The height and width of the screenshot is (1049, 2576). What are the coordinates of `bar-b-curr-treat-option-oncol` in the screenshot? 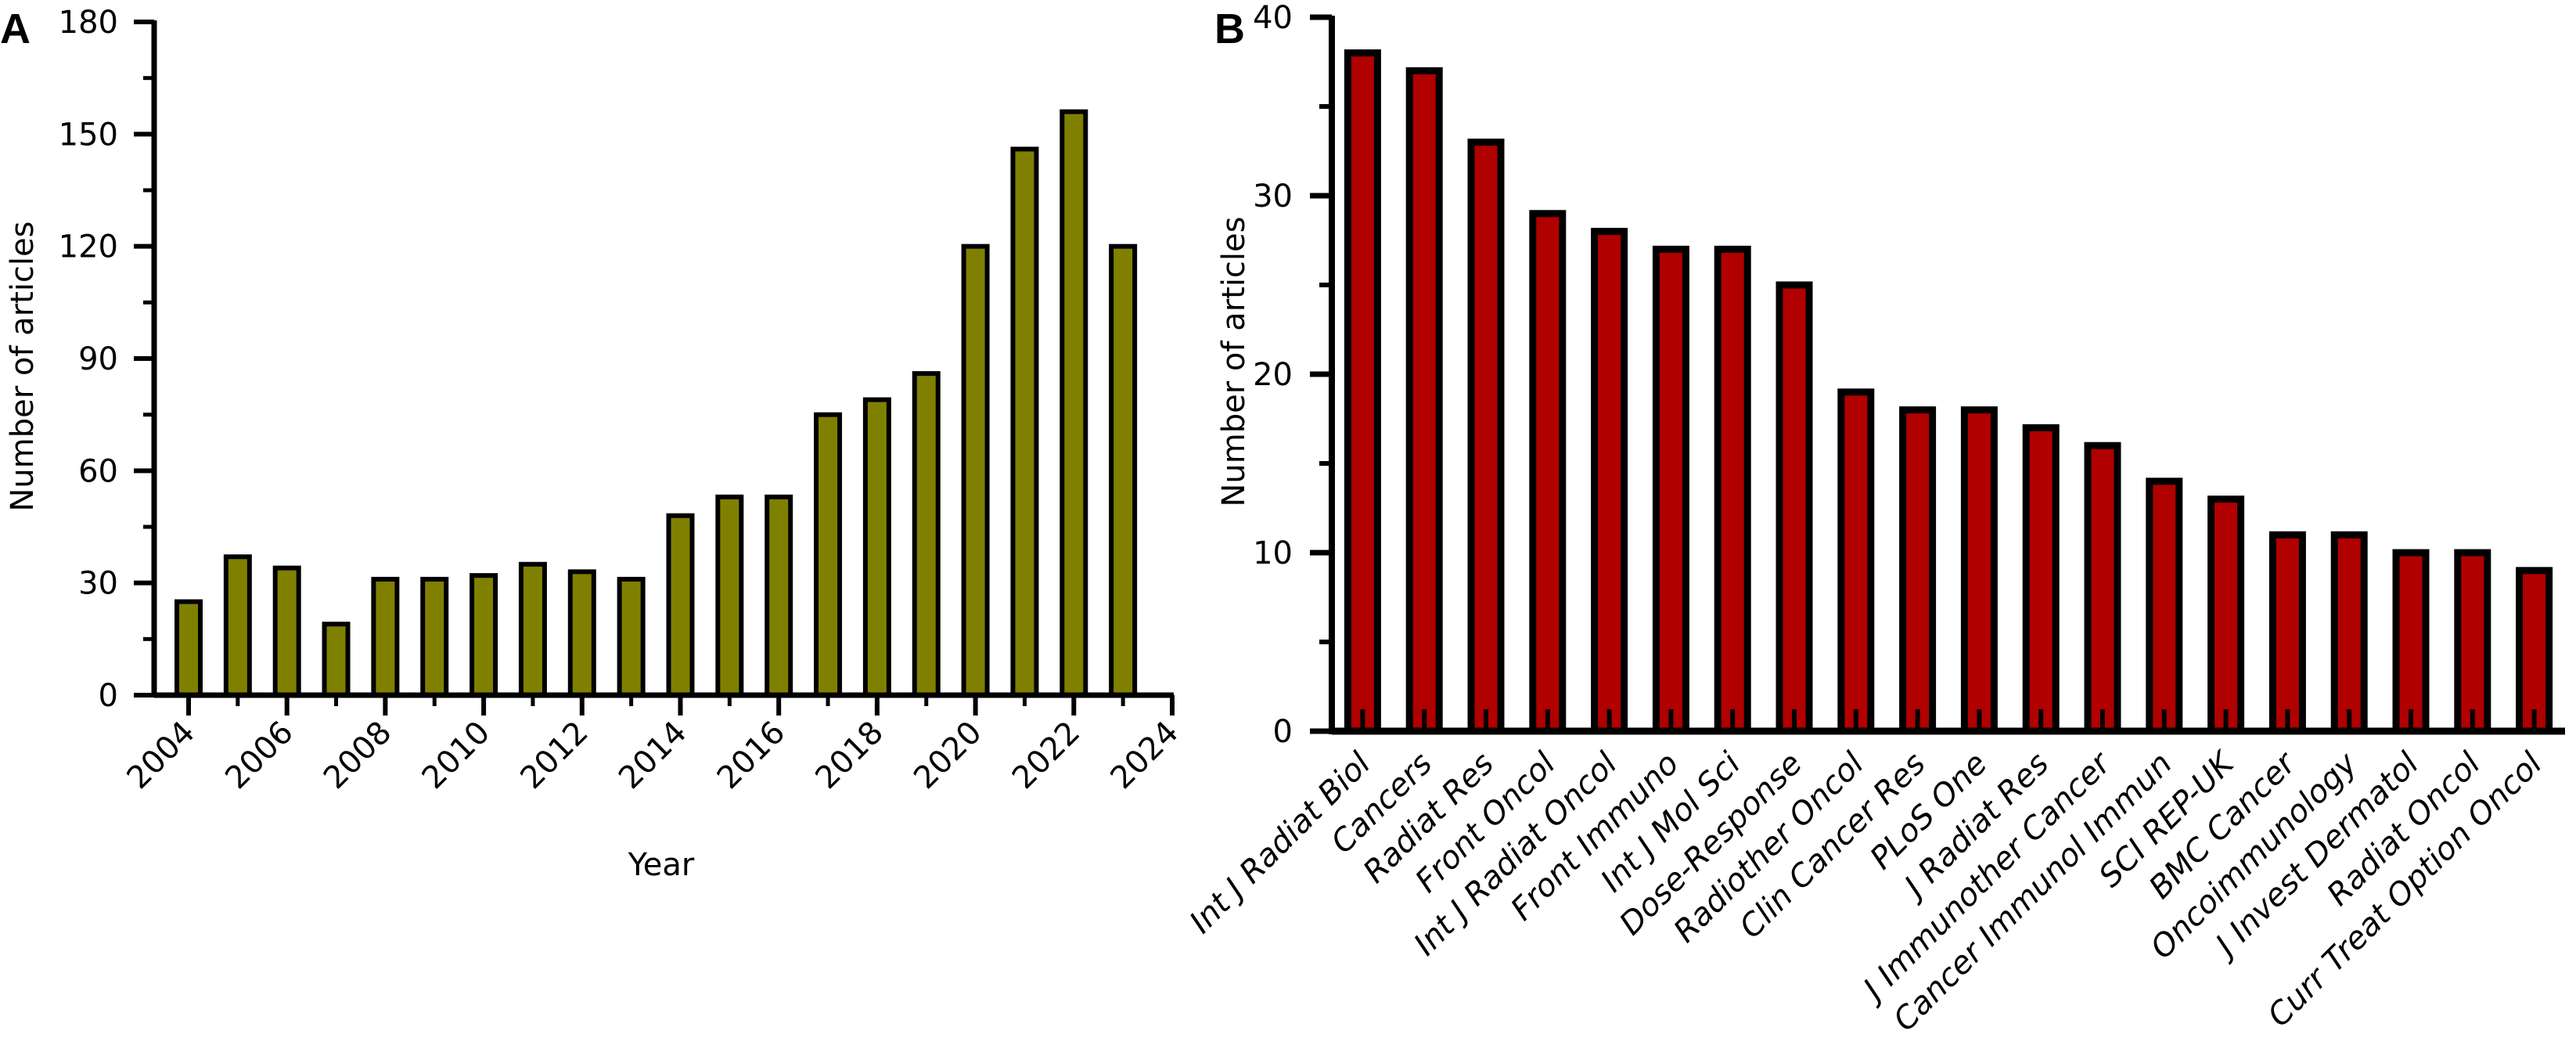 It's located at (2534, 651).